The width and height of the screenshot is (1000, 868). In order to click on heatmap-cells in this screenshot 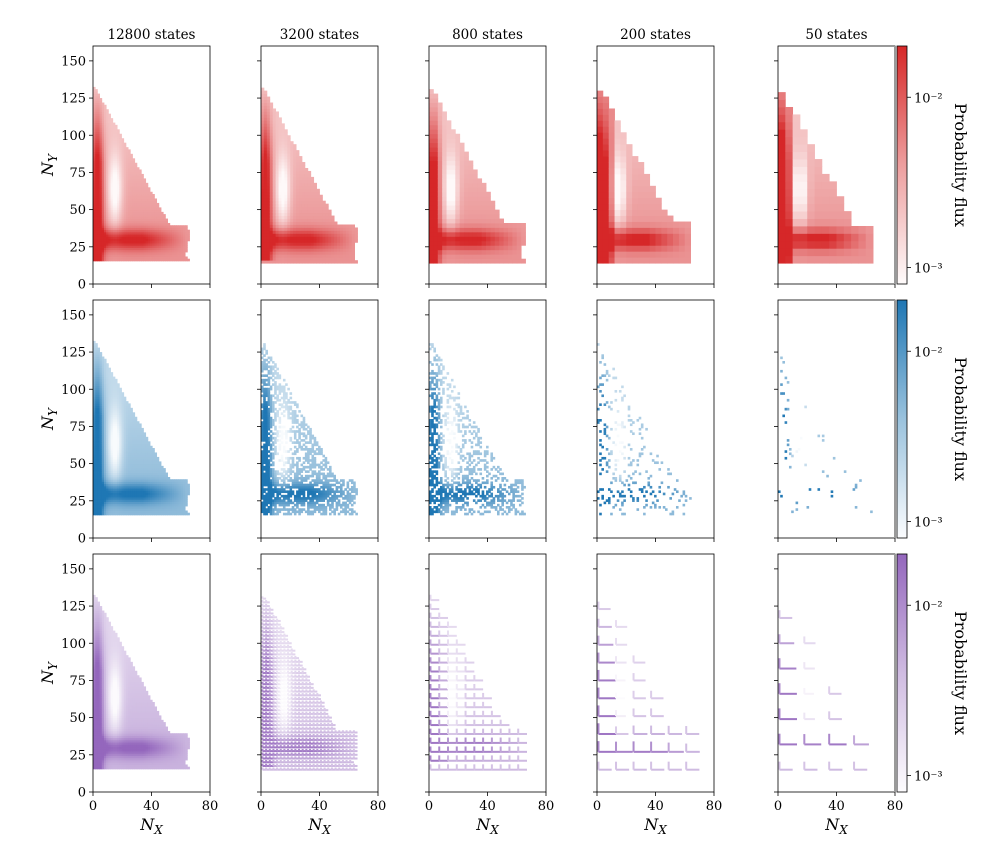, I will do `click(477, 176)`.